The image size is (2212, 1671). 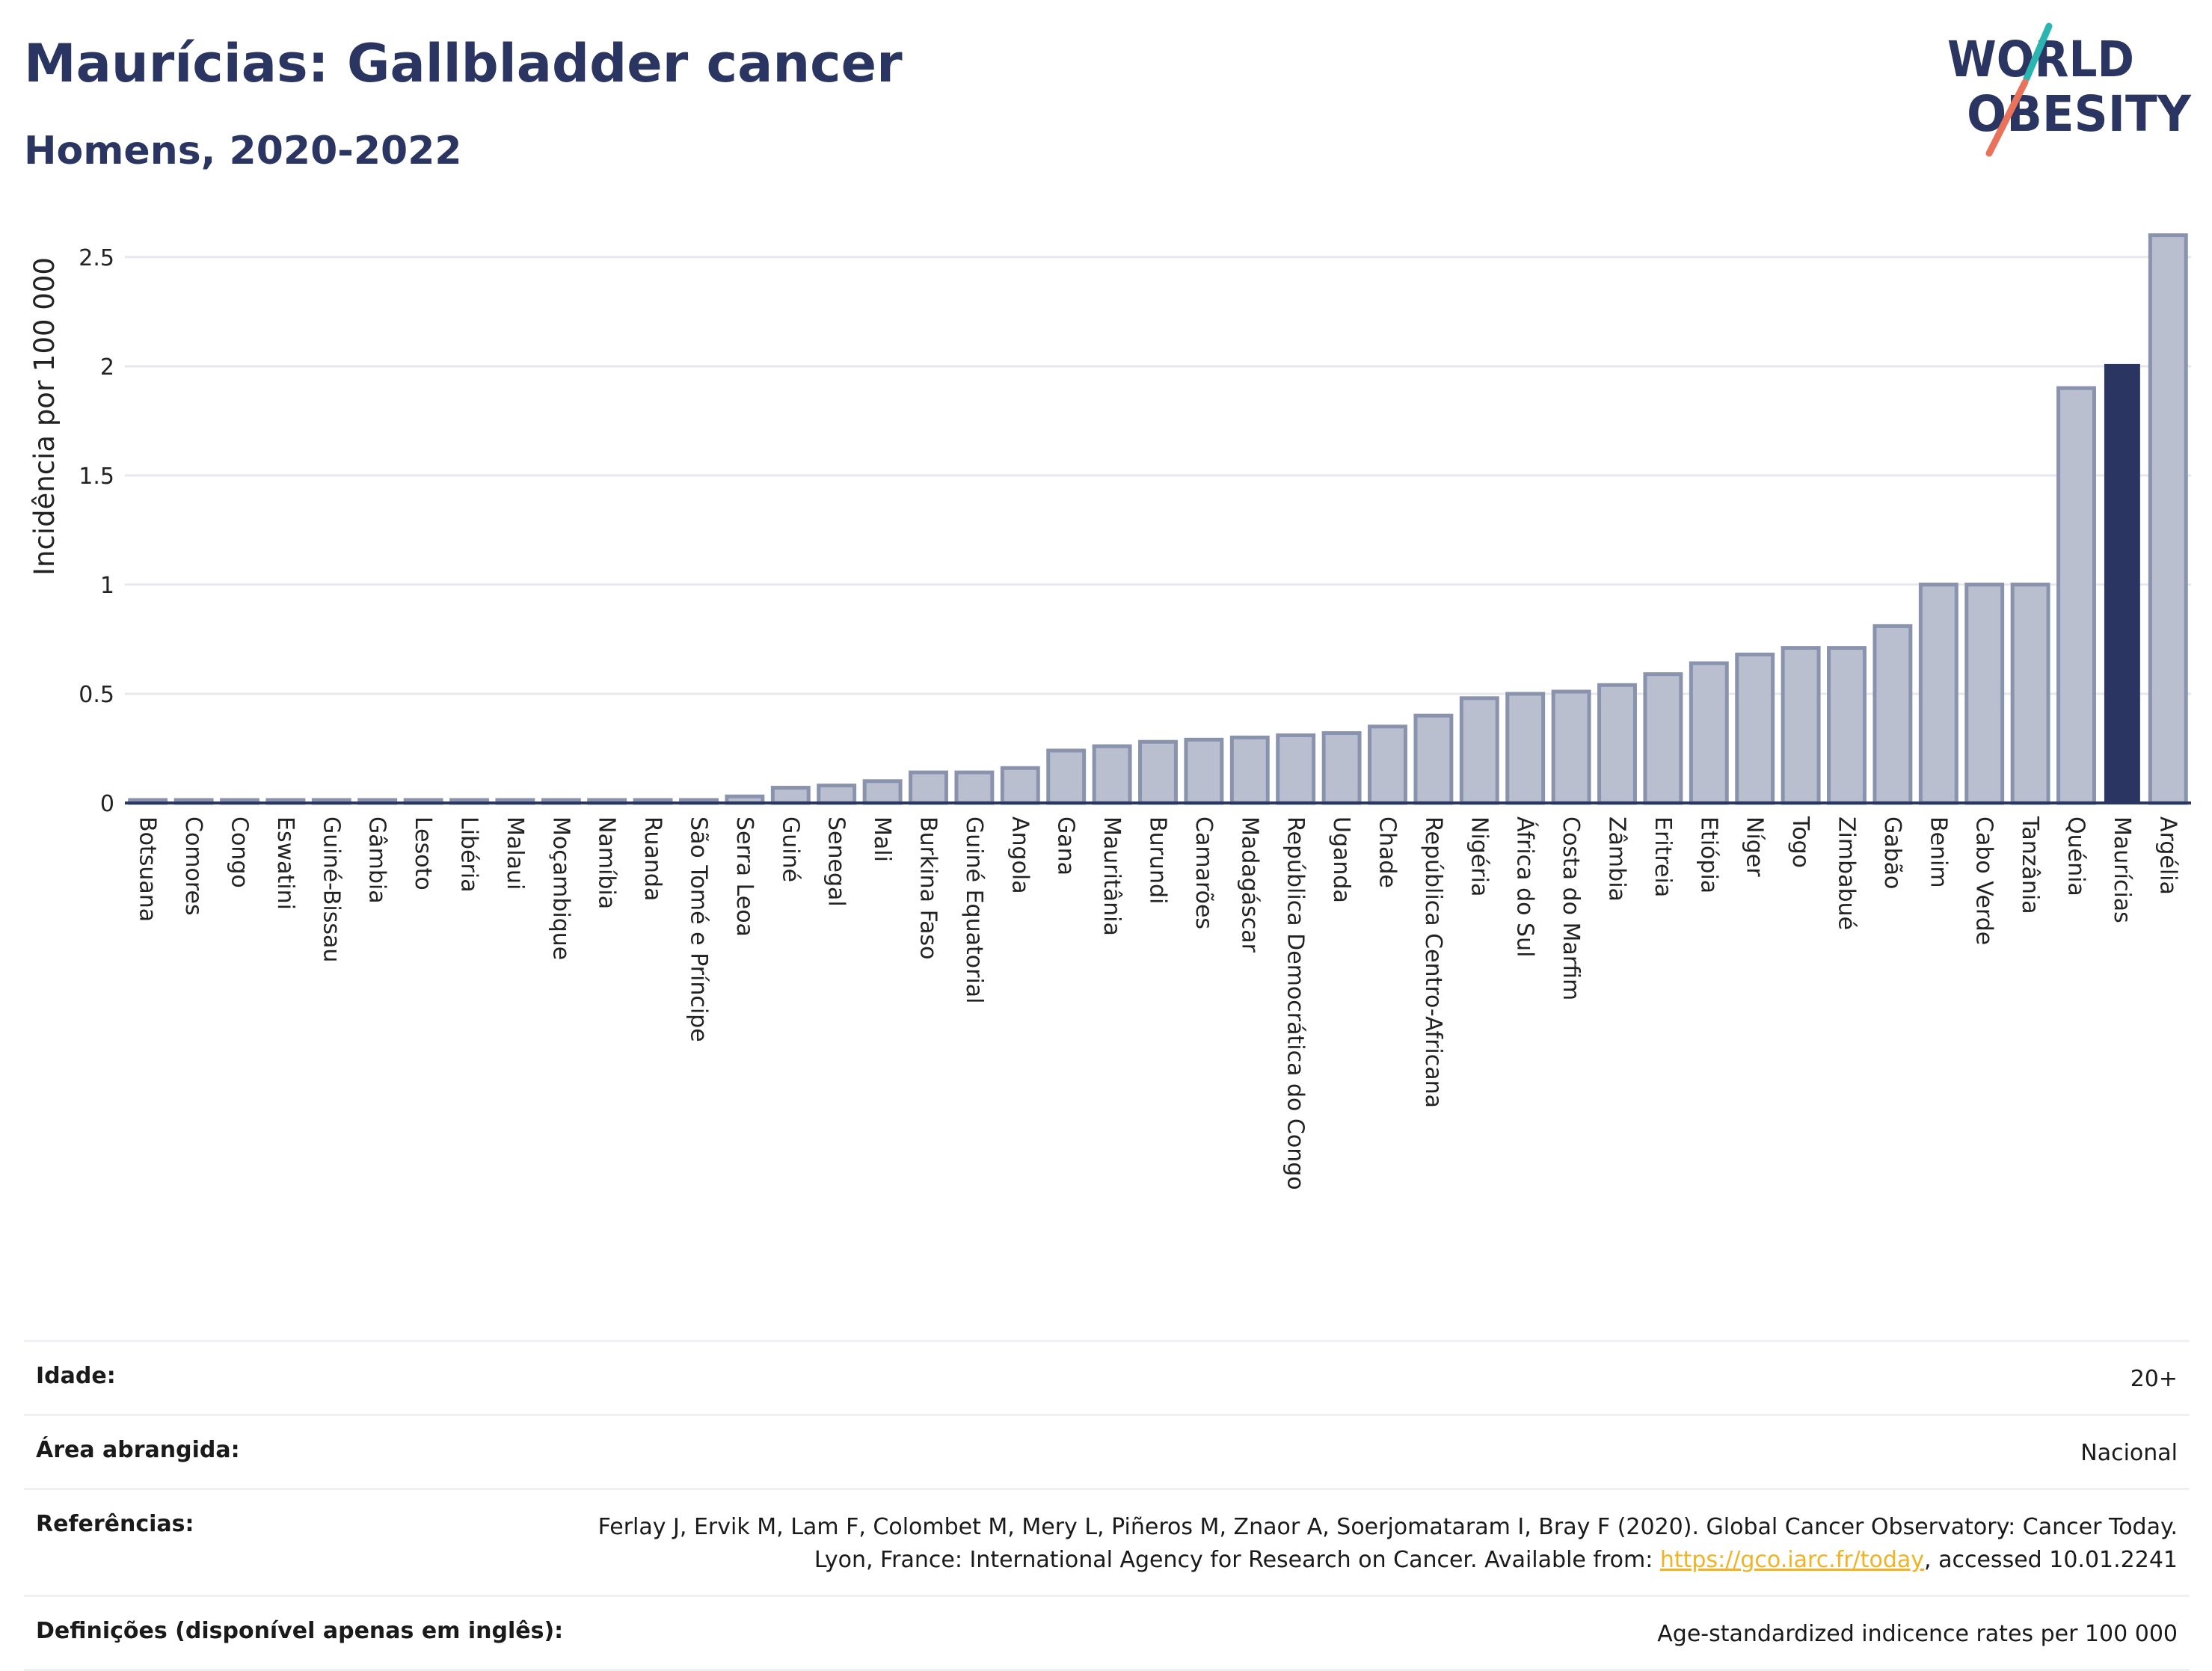 What do you see at coordinates (423, 853) in the screenshot?
I see `x-tick-label: Lesoto` at bounding box center [423, 853].